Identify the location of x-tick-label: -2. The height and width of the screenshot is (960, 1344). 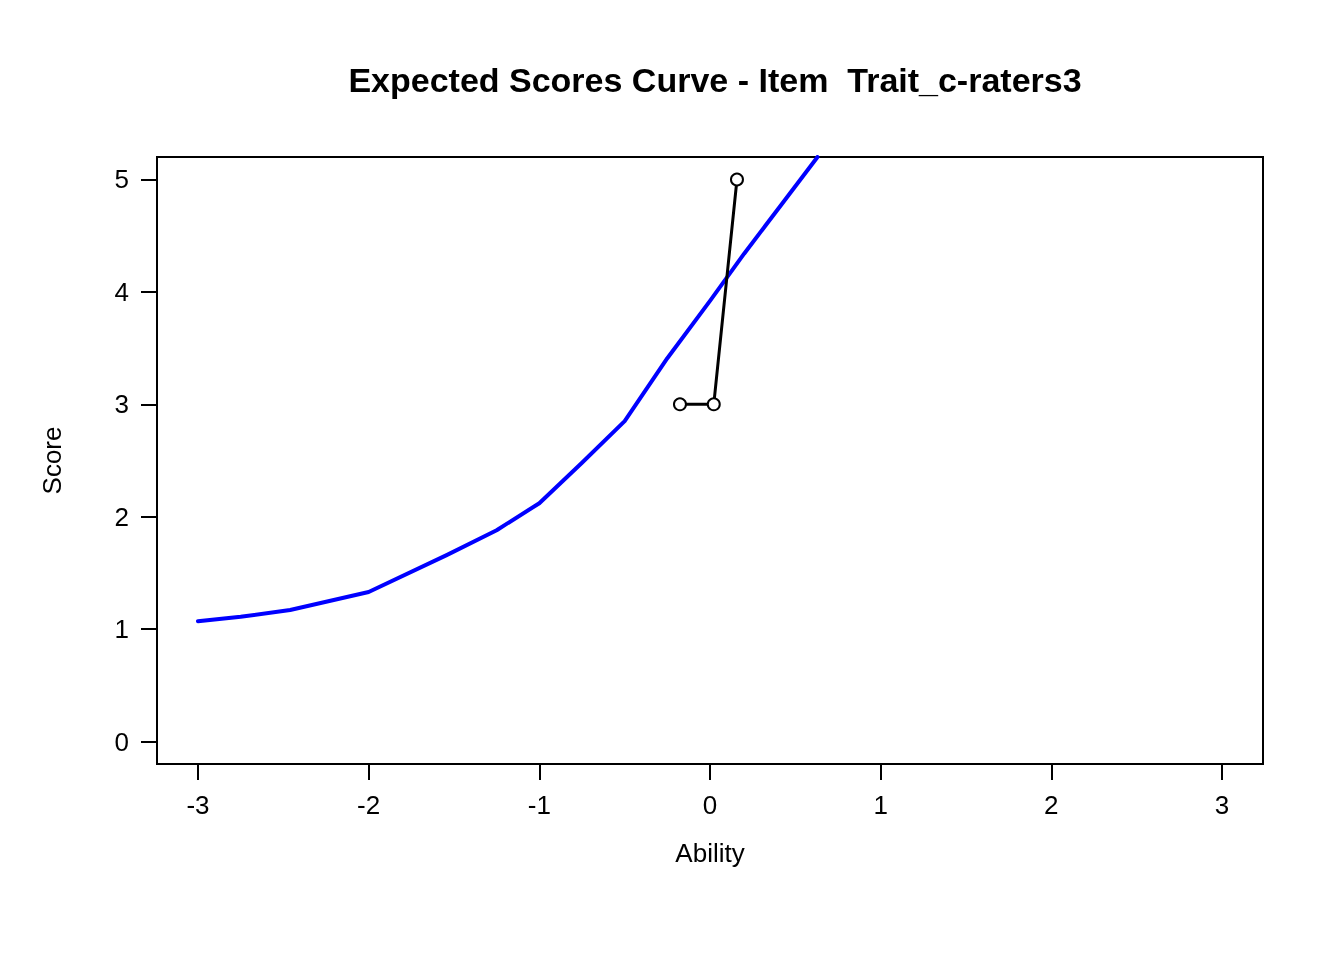
(369, 805).